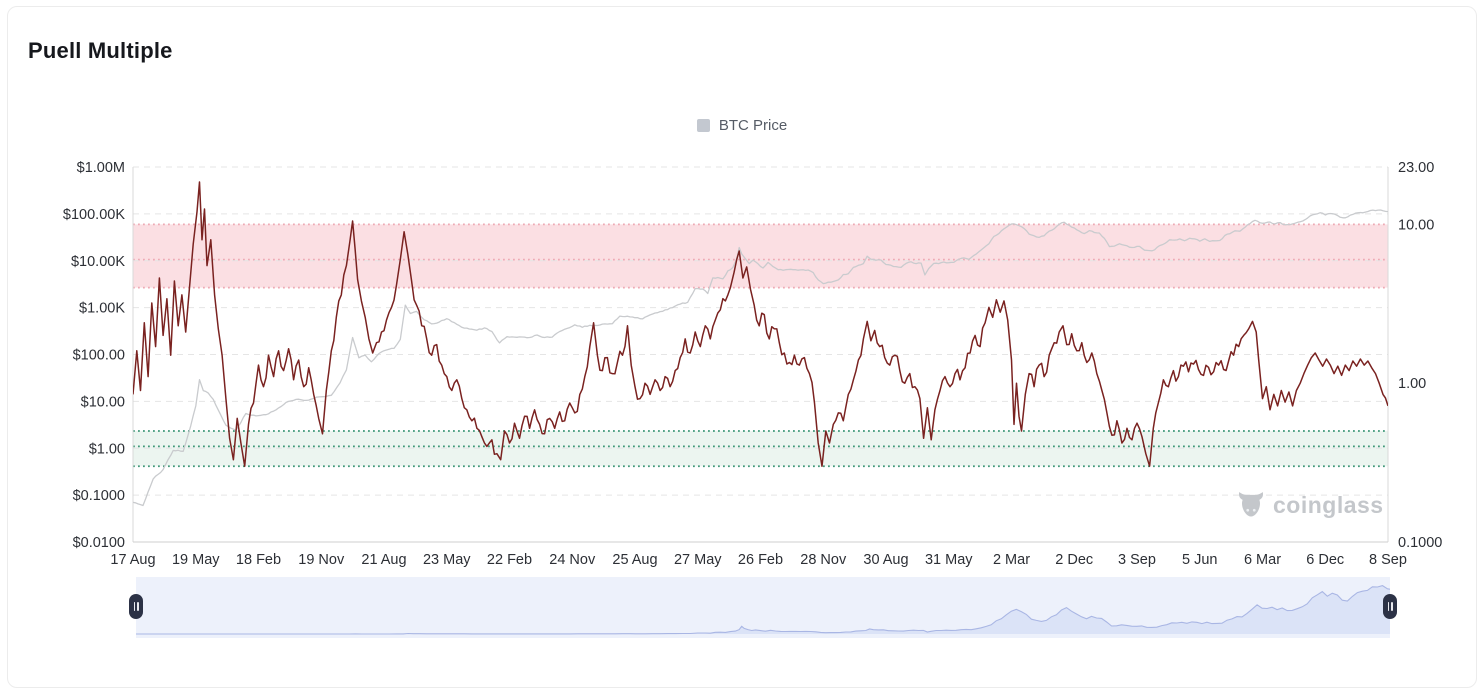  I want to click on left-axis-tick-label: $1.00M, so click(101, 168).